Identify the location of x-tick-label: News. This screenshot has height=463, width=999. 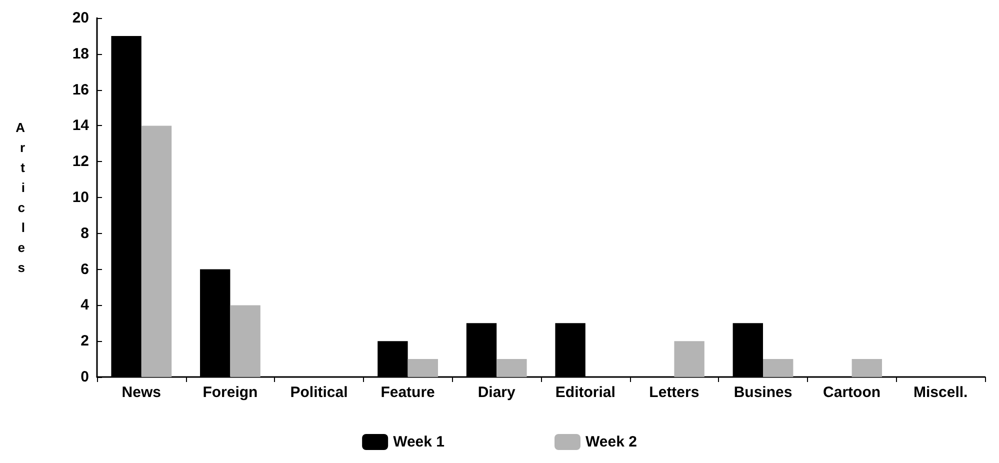
(141, 392).